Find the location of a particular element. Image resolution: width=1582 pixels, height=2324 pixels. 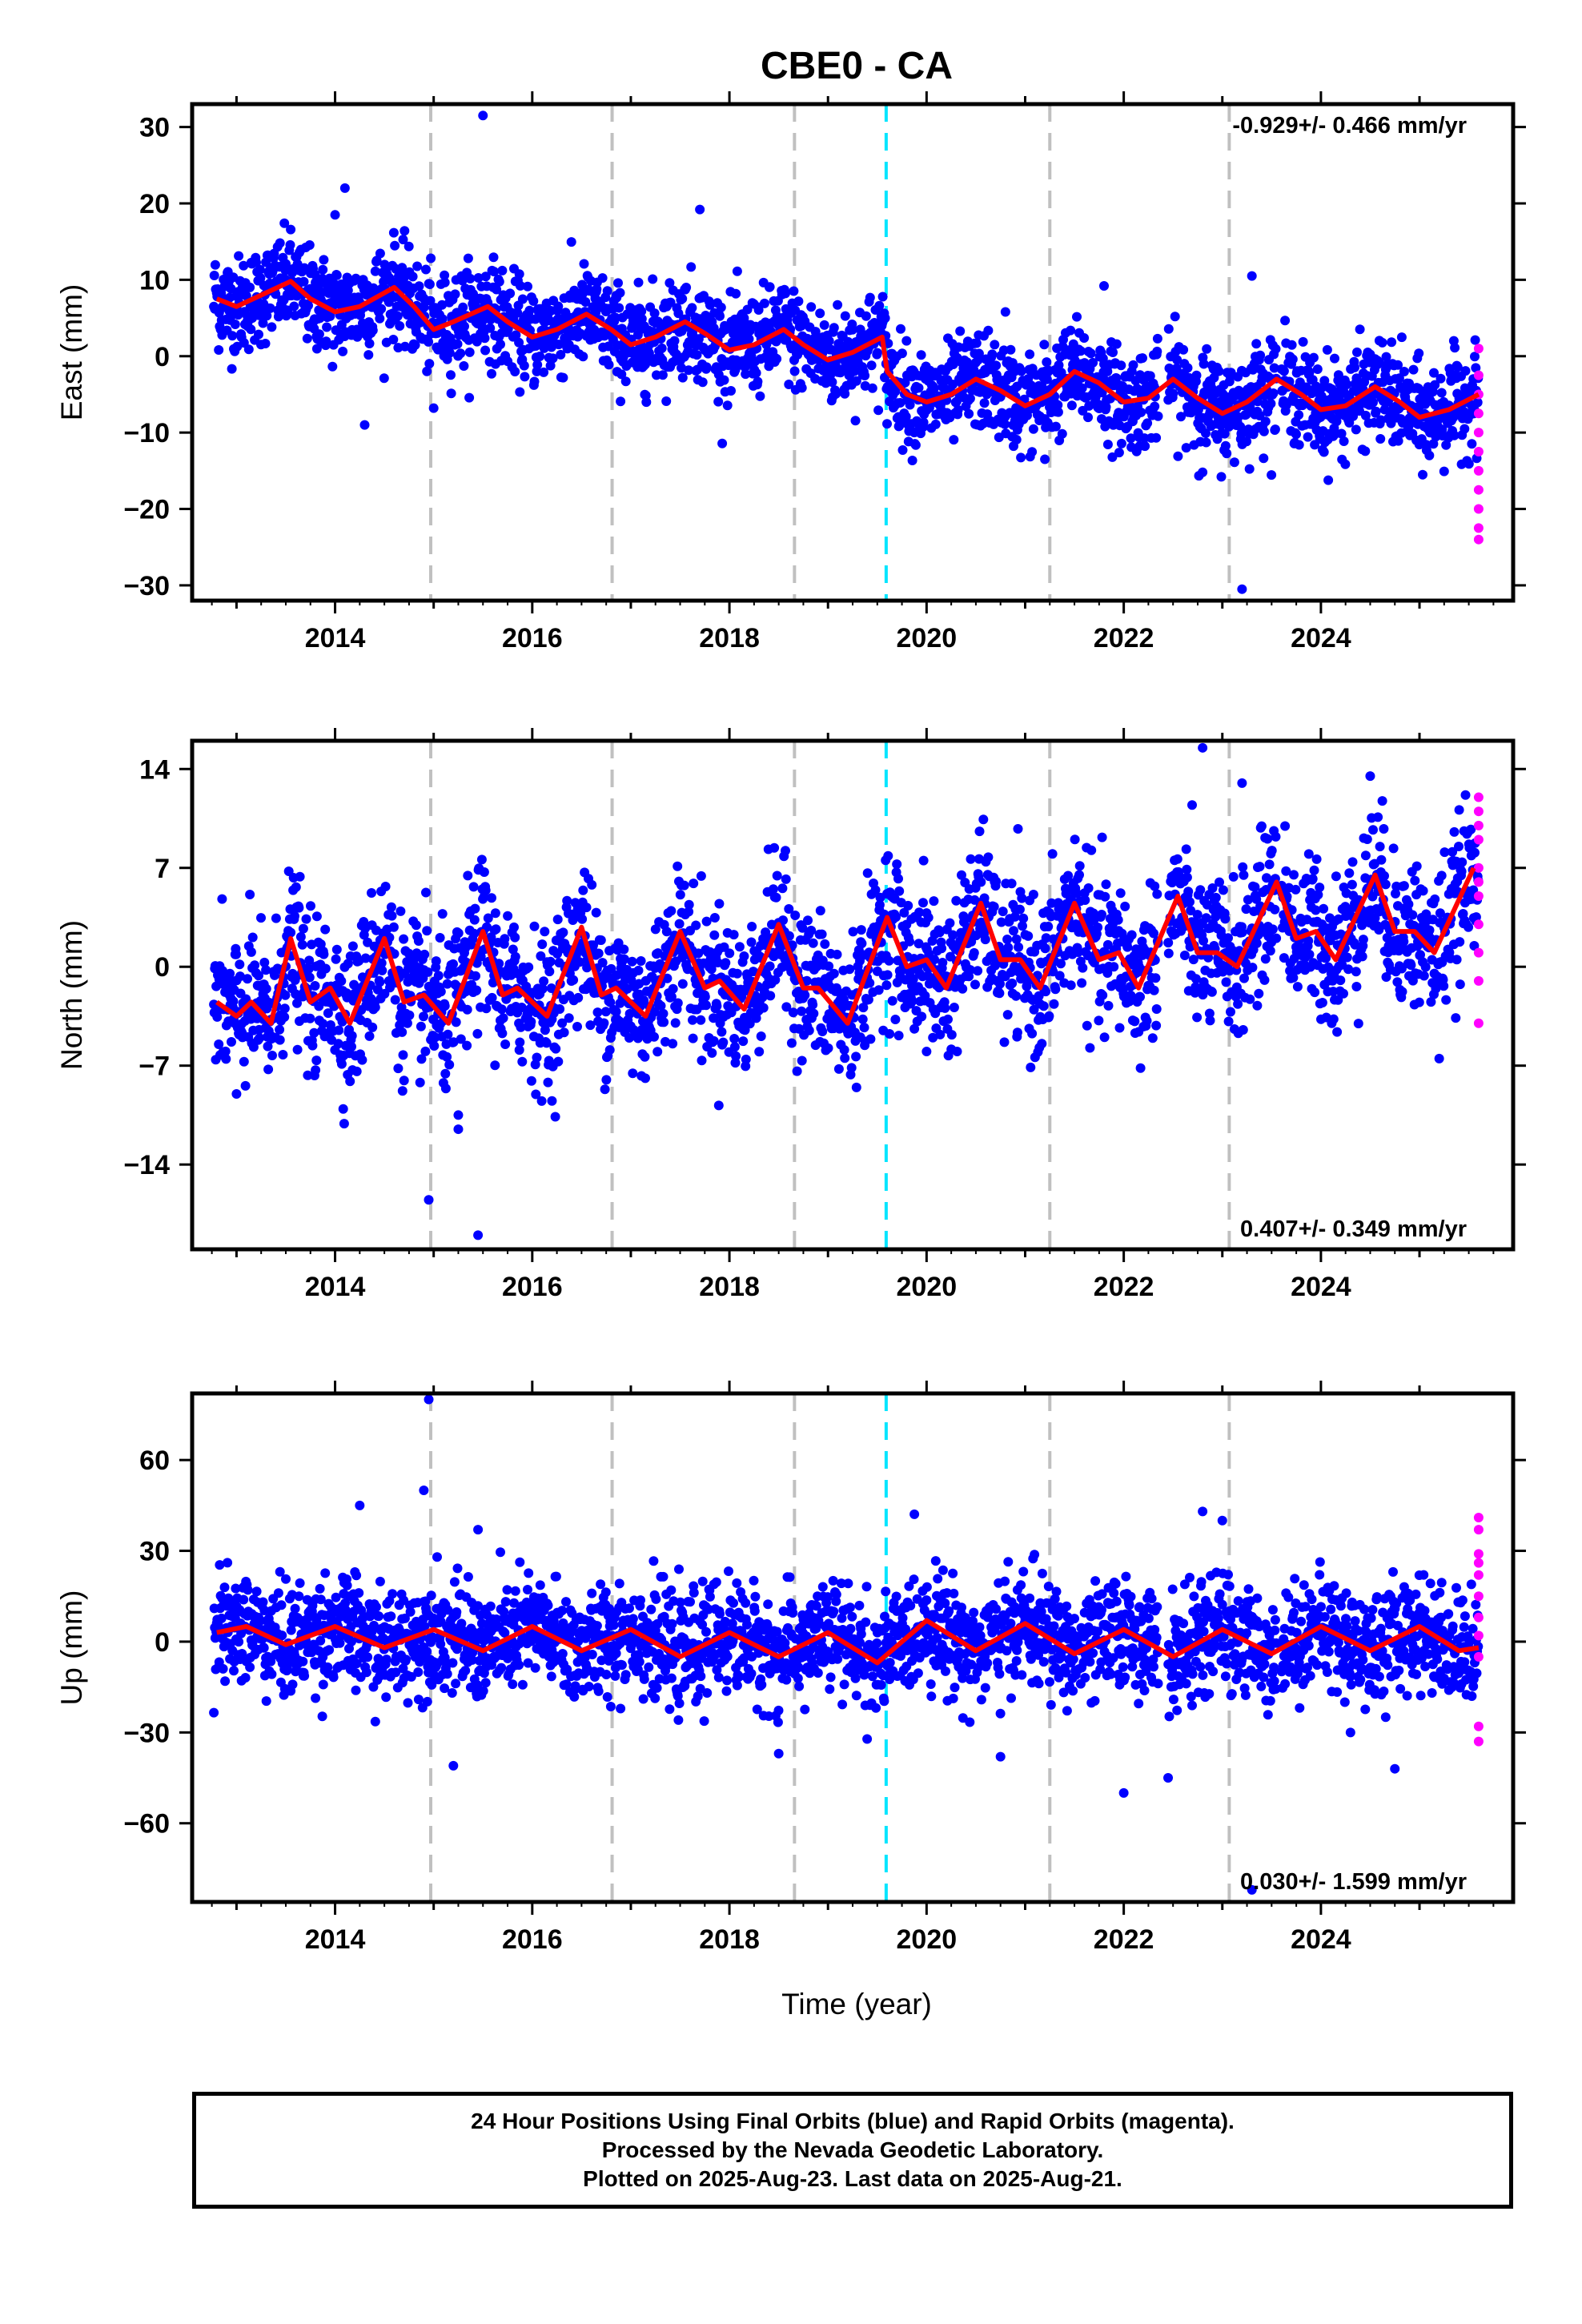

x-tick-label: 2020 is located at coordinates (928, 638).